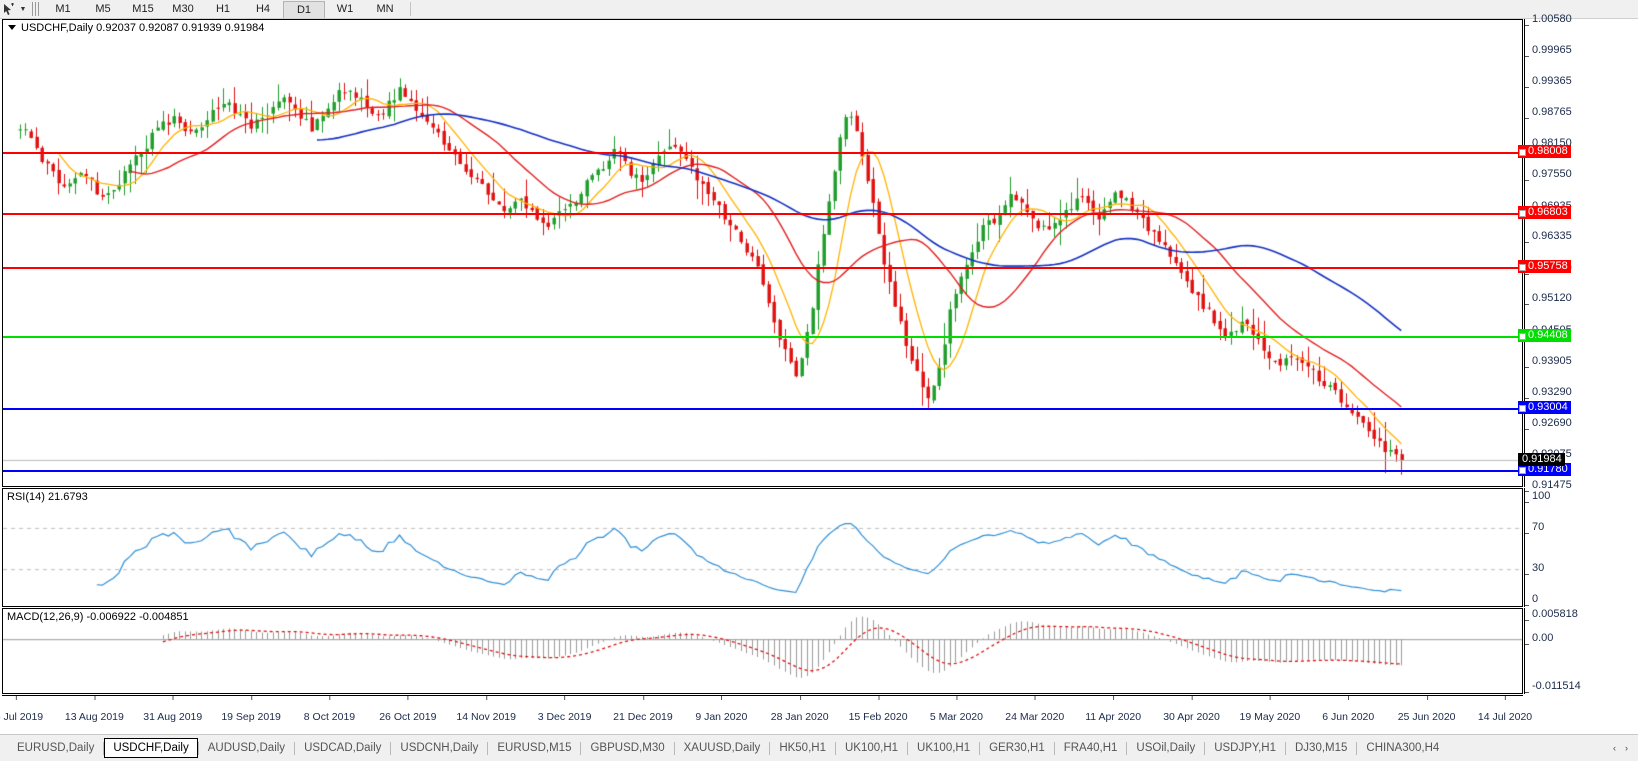 Image resolution: width=1638 pixels, height=761 pixels. Describe the element at coordinates (1548, 364) in the screenshot. I see `price-tick: 0.93905` at that location.